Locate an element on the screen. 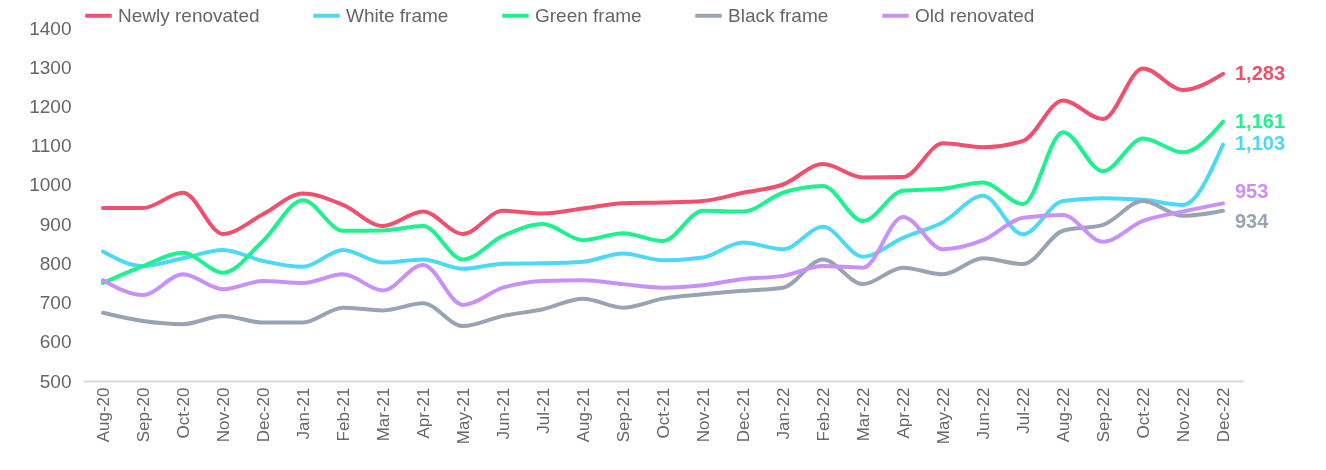 This screenshot has width=1326, height=470. x-tick-label: May-21 is located at coordinates (463, 416).